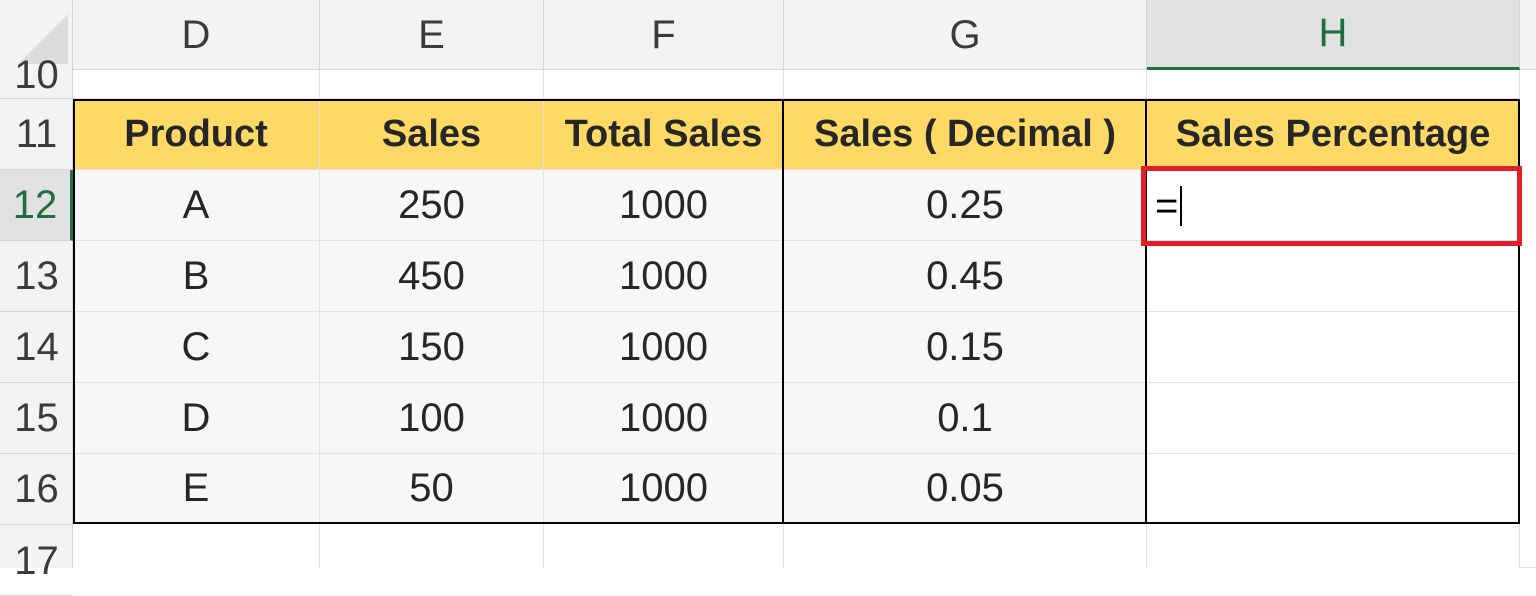  What do you see at coordinates (965, 546) in the screenshot?
I see `cell-g17` at bounding box center [965, 546].